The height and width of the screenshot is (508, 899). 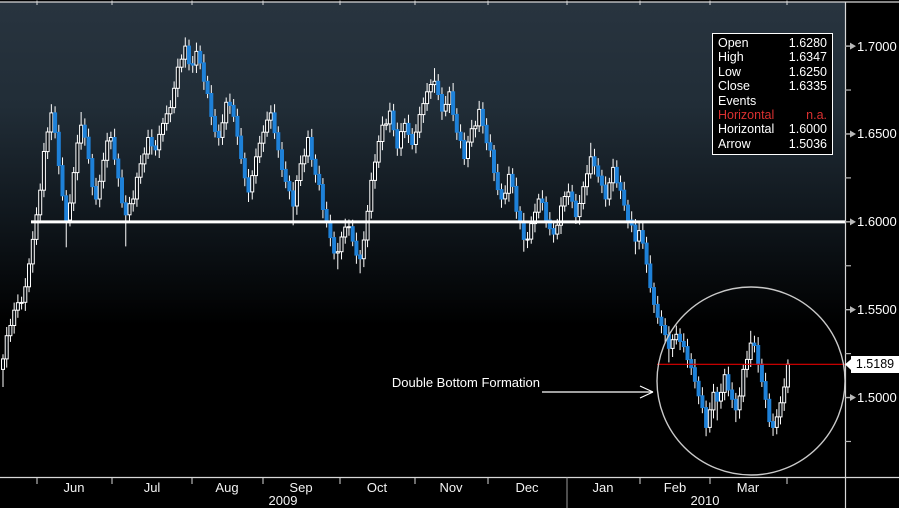 What do you see at coordinates (807, 129) in the screenshot?
I see `info-value: 1.6000` at bounding box center [807, 129].